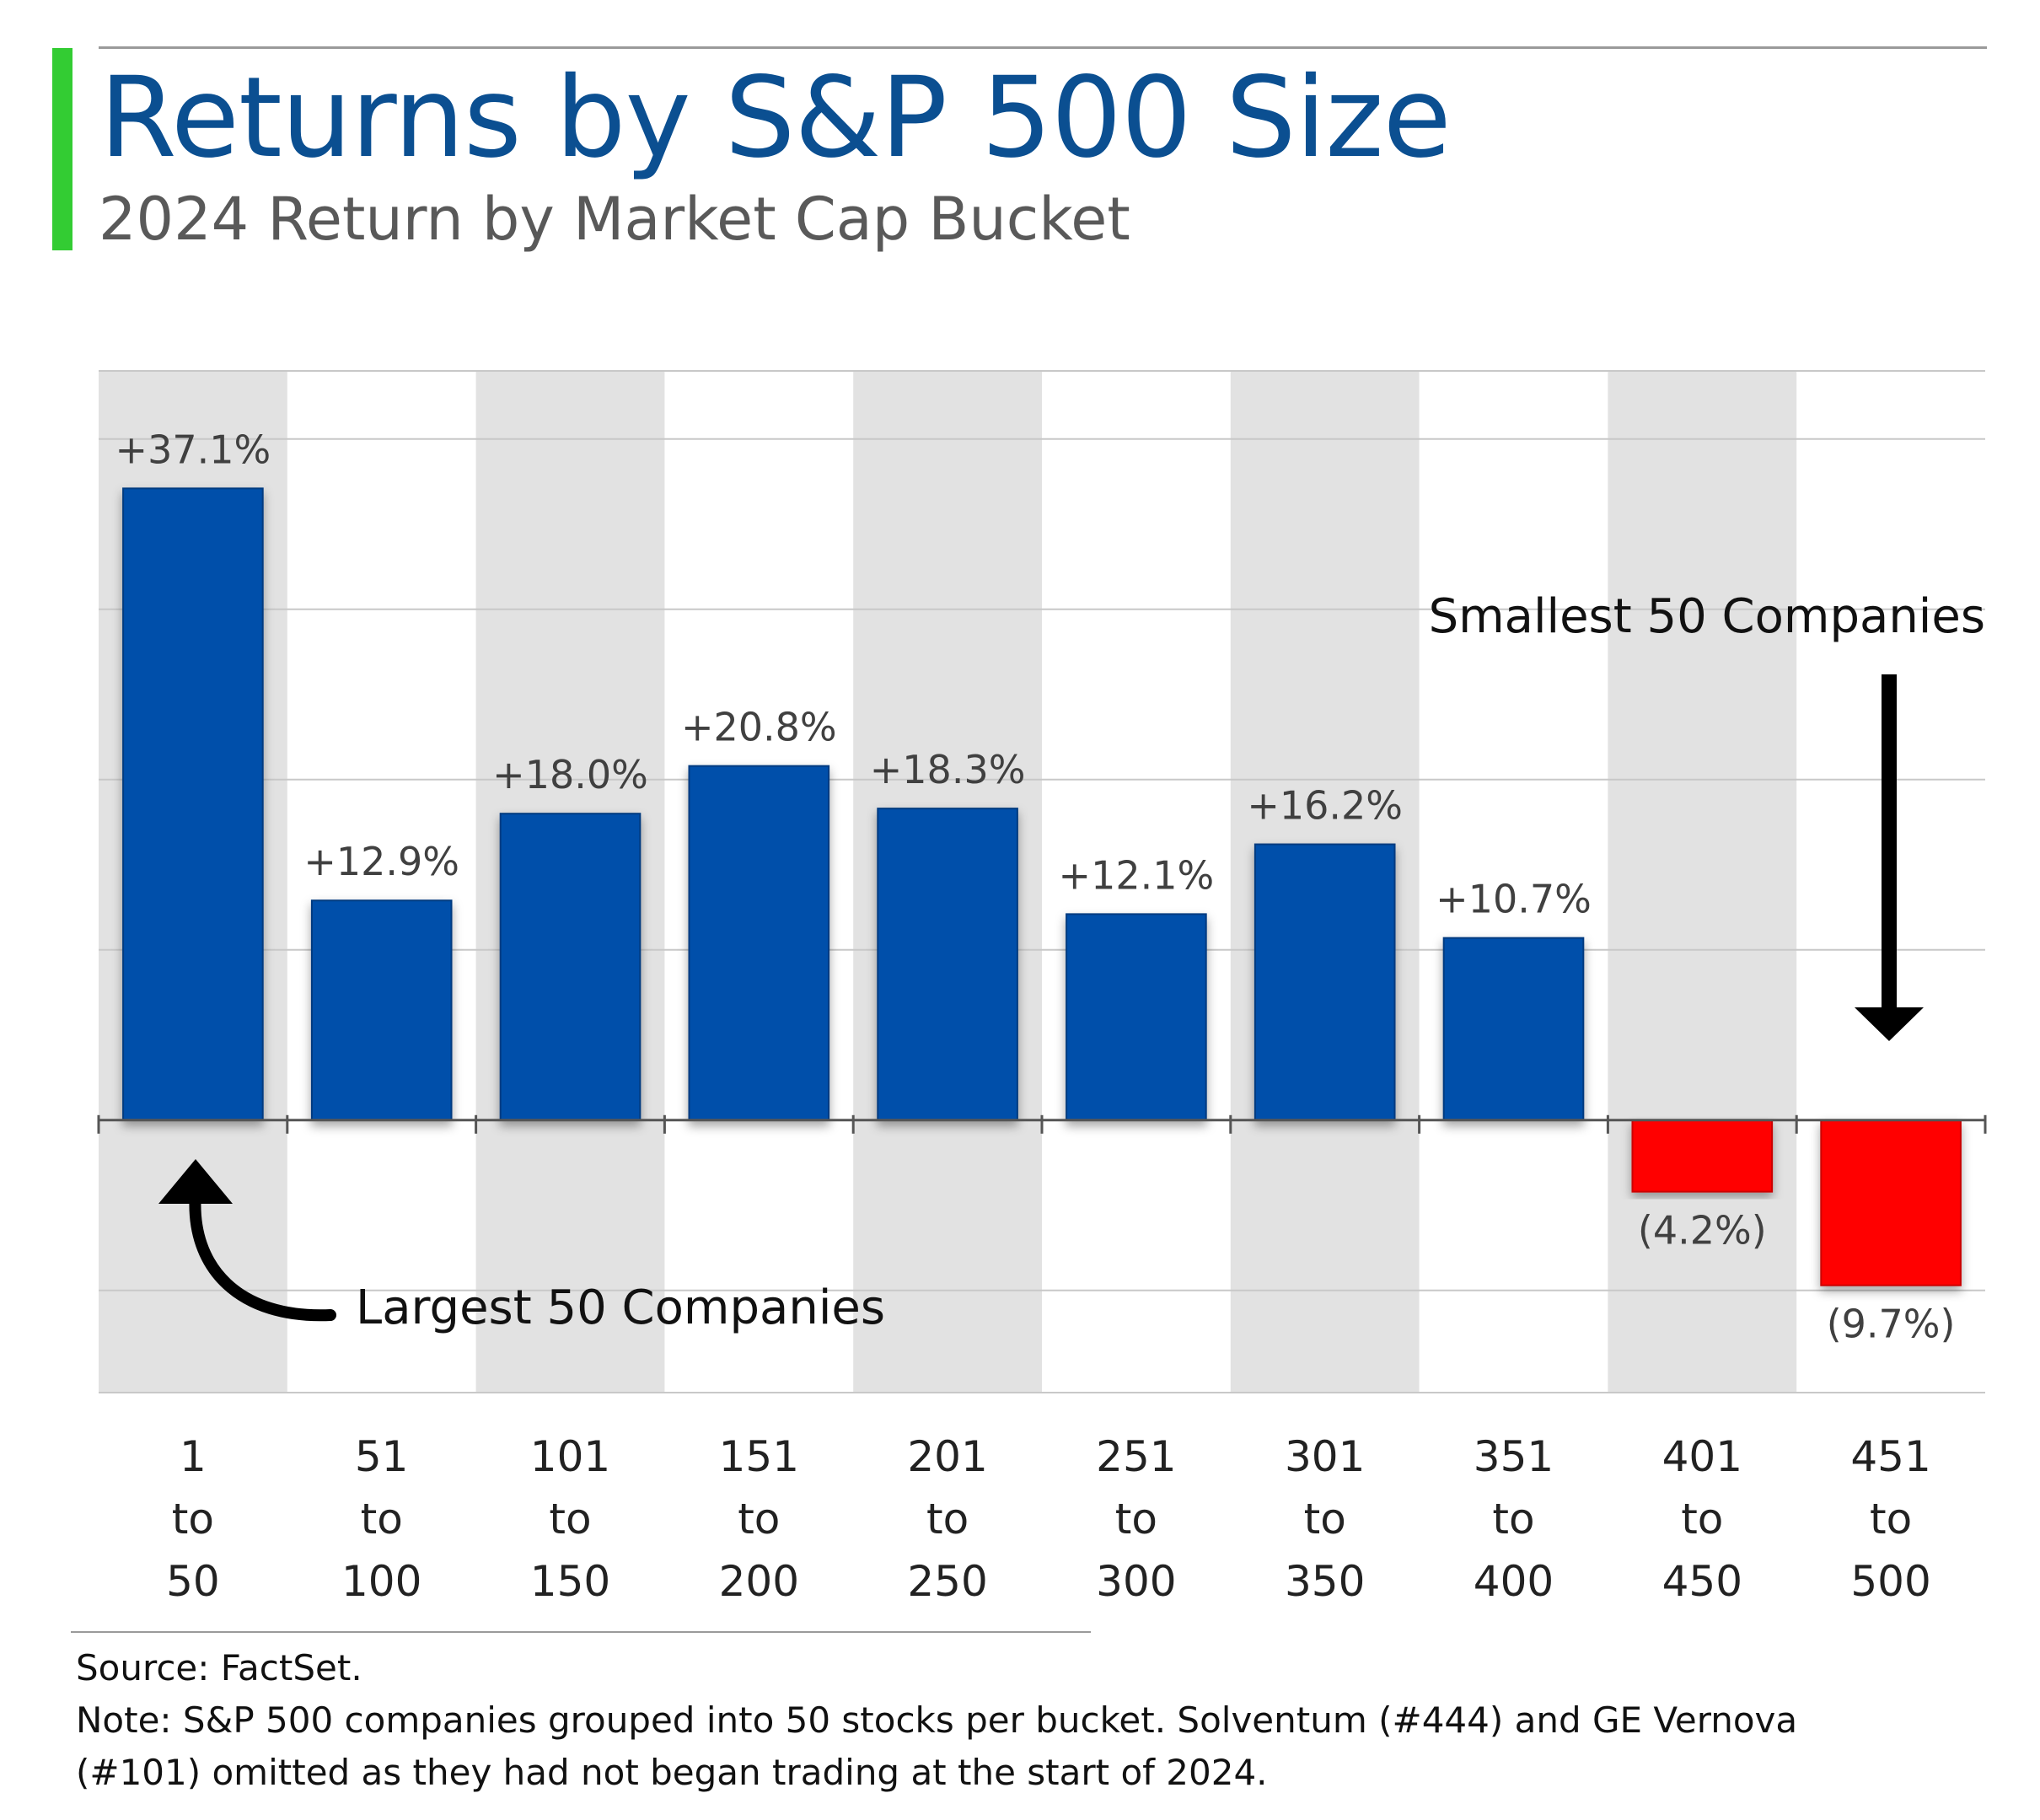 The width and height of the screenshot is (2040, 1820). What do you see at coordinates (1042, 1124) in the screenshot?
I see `zero-axis` at bounding box center [1042, 1124].